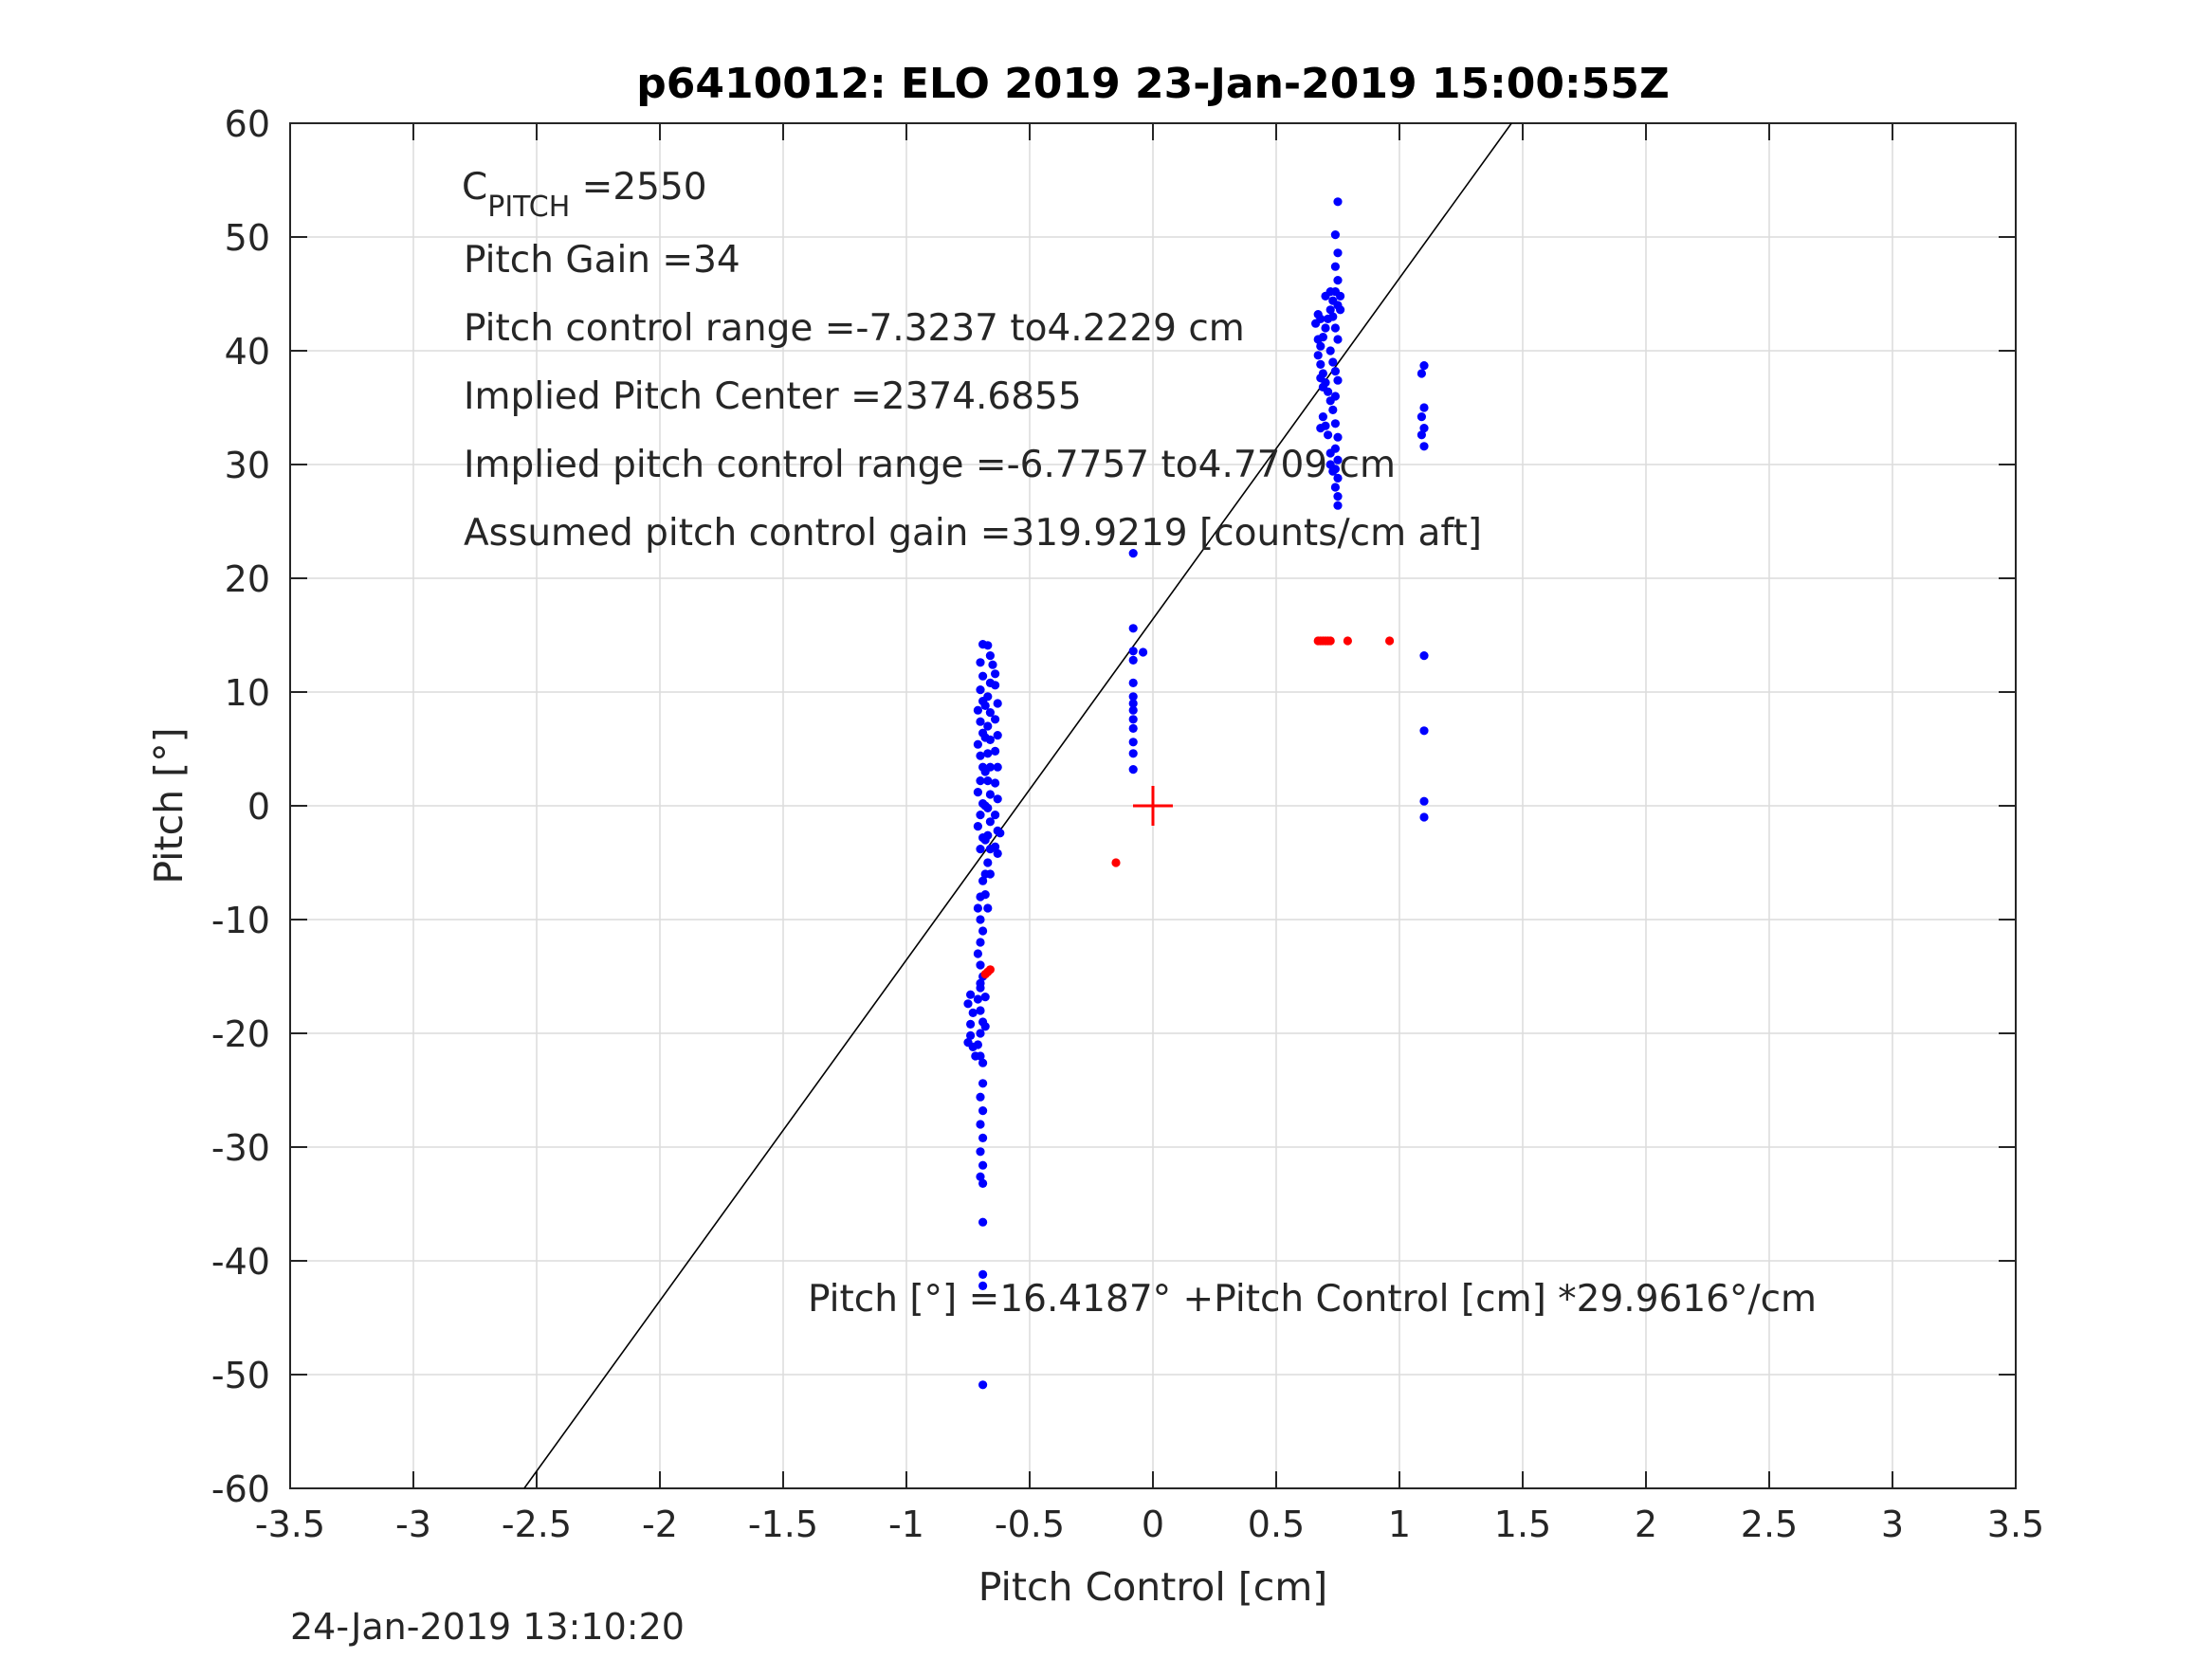  What do you see at coordinates (660, 1524) in the screenshot?
I see `x-tick-label: -2` at bounding box center [660, 1524].